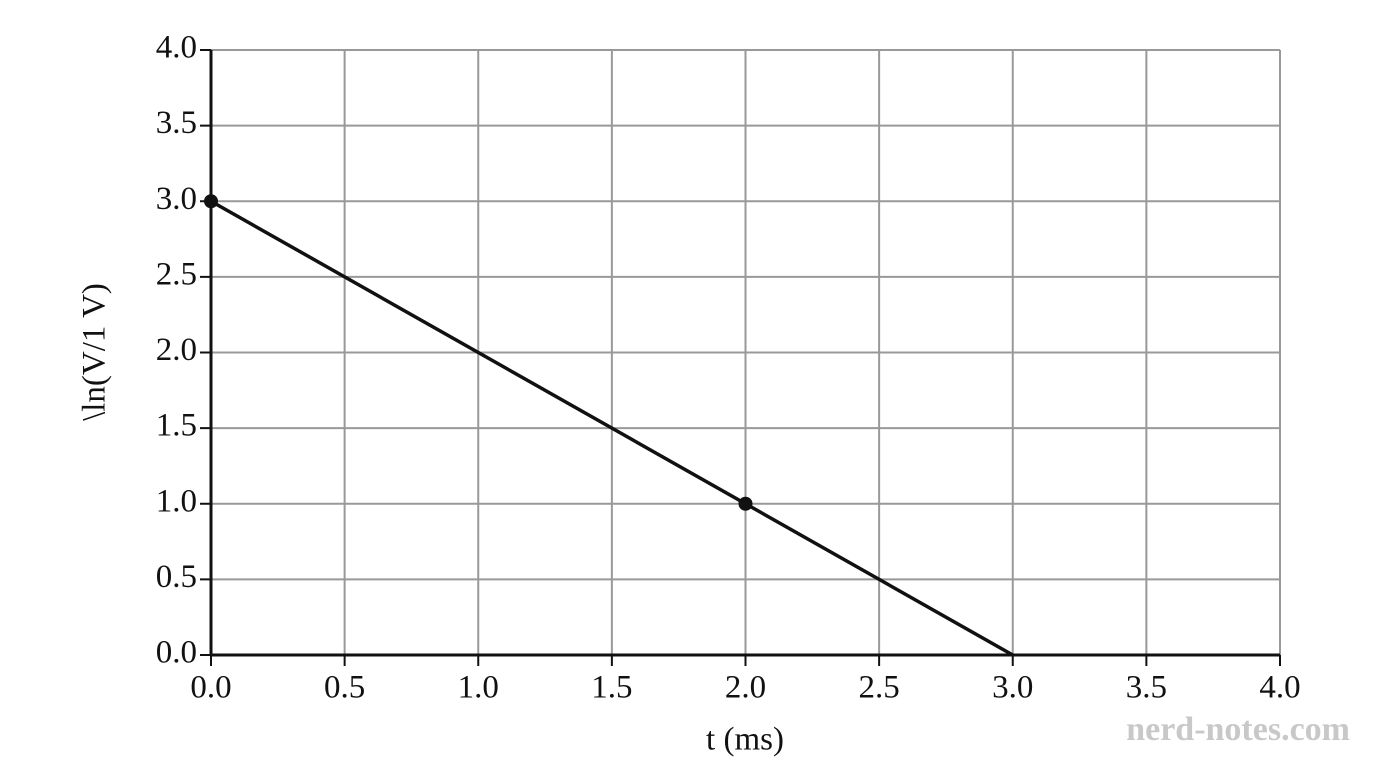  What do you see at coordinates (879, 688) in the screenshot?
I see `x-tick-label: 2.5` at bounding box center [879, 688].